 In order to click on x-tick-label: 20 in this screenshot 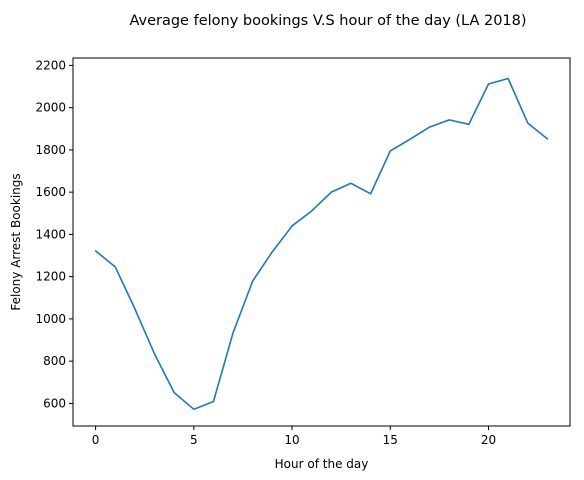, I will do `click(488, 440)`.